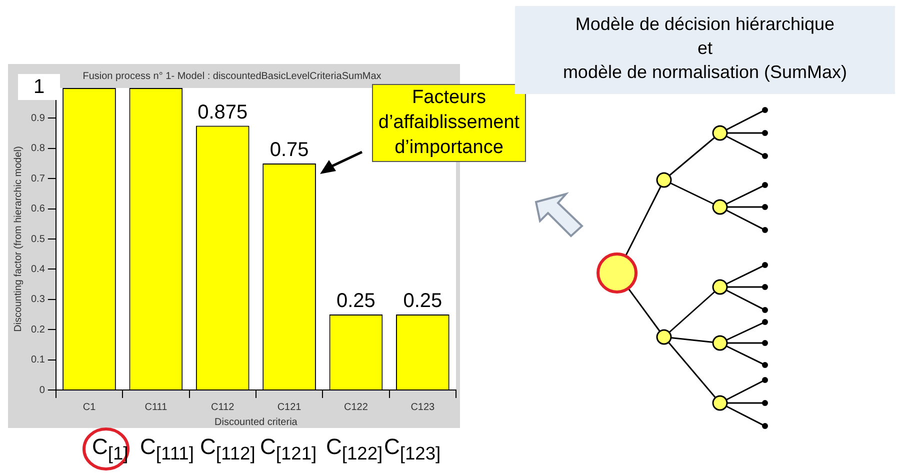 This screenshot has width=906, height=473. Describe the element at coordinates (256, 422) in the screenshot. I see `x-axis-title: Discounted criteria` at that location.